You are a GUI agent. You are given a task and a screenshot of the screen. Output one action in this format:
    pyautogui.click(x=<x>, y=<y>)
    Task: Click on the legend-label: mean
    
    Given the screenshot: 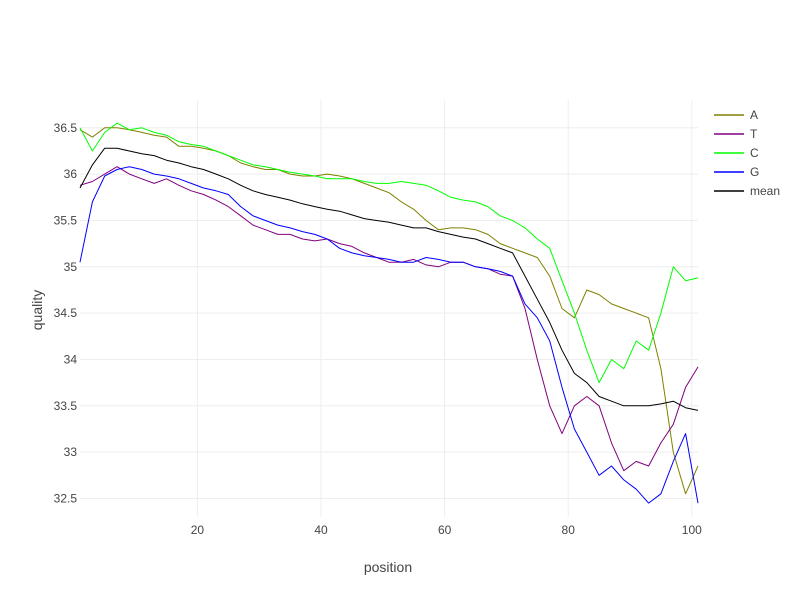 What is the action you would take?
    pyautogui.click(x=765, y=191)
    